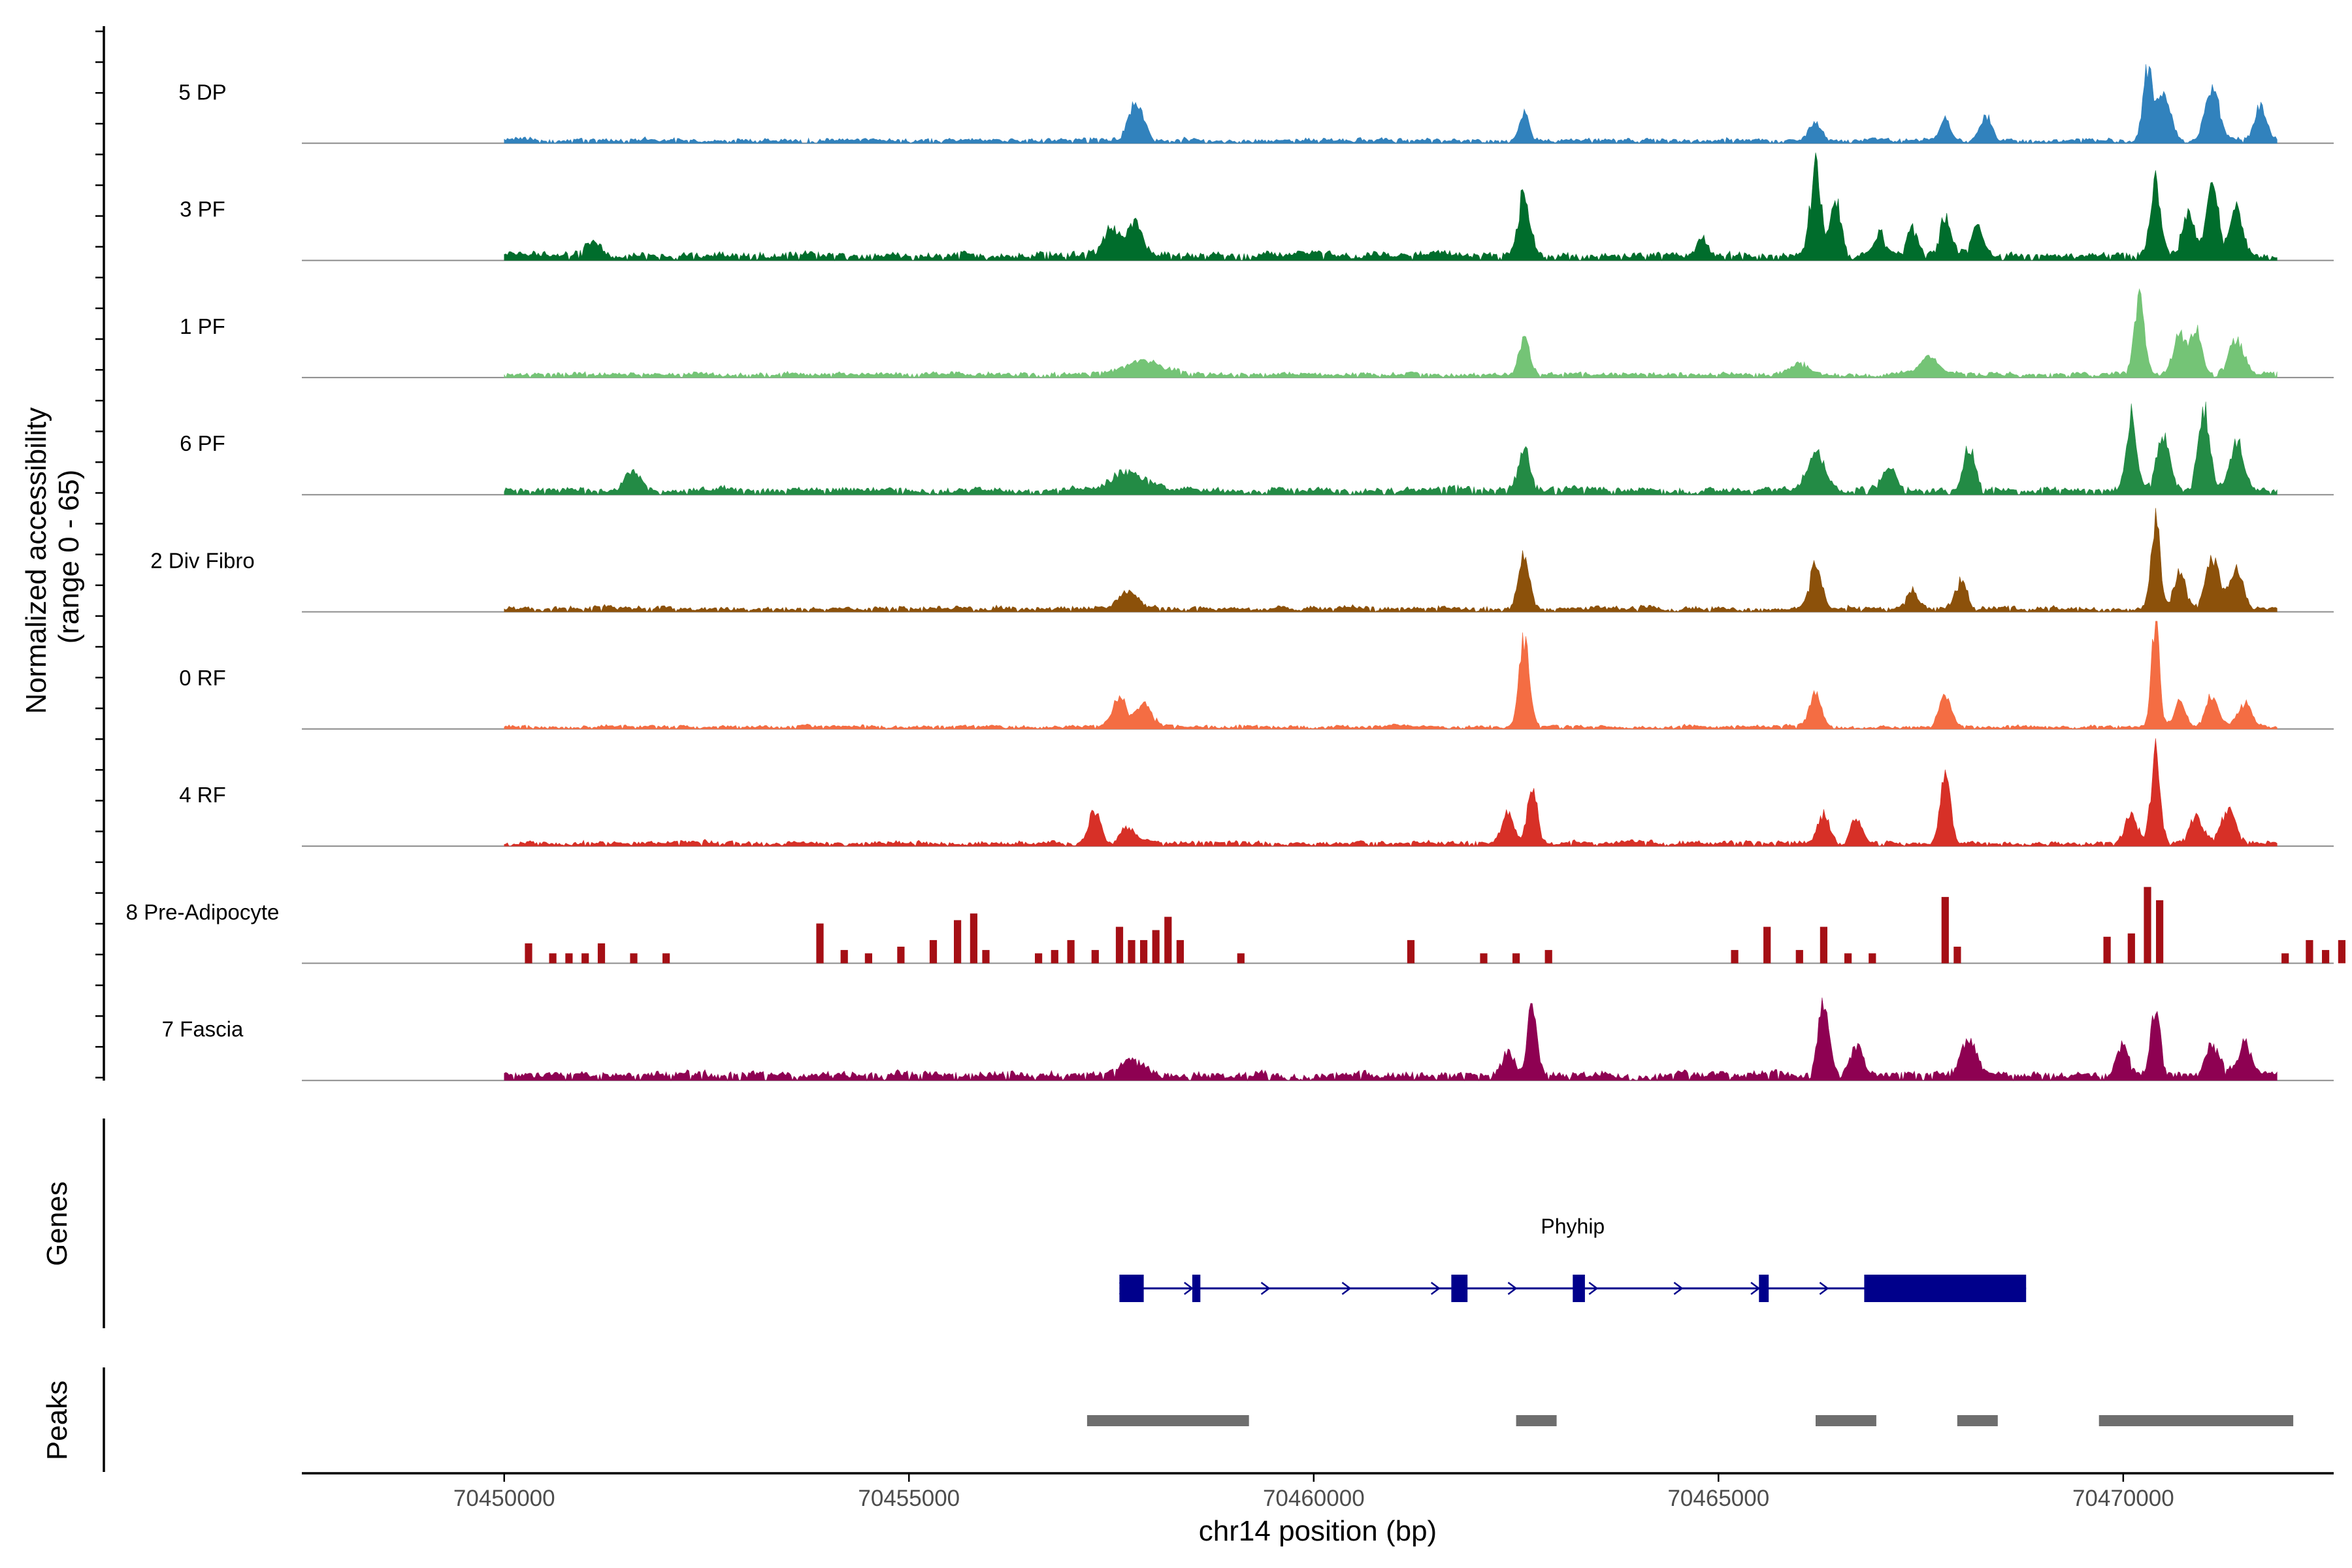  What do you see at coordinates (1573, 1258) in the screenshot?
I see `gene-model: Phyhip` at bounding box center [1573, 1258].